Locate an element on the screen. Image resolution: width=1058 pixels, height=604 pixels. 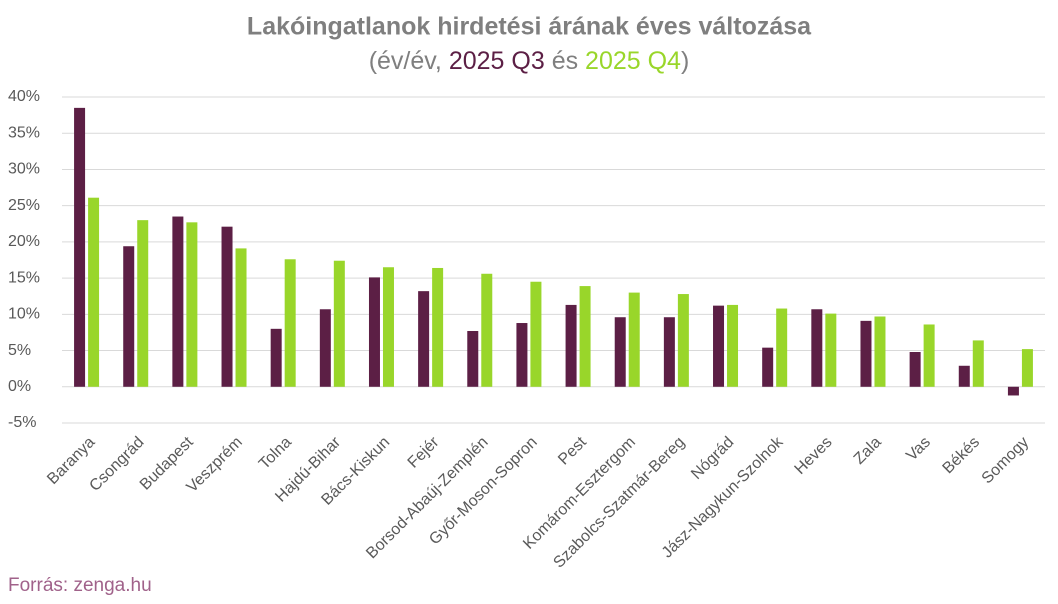
y-tick-label: 35% is located at coordinates (24, 132).